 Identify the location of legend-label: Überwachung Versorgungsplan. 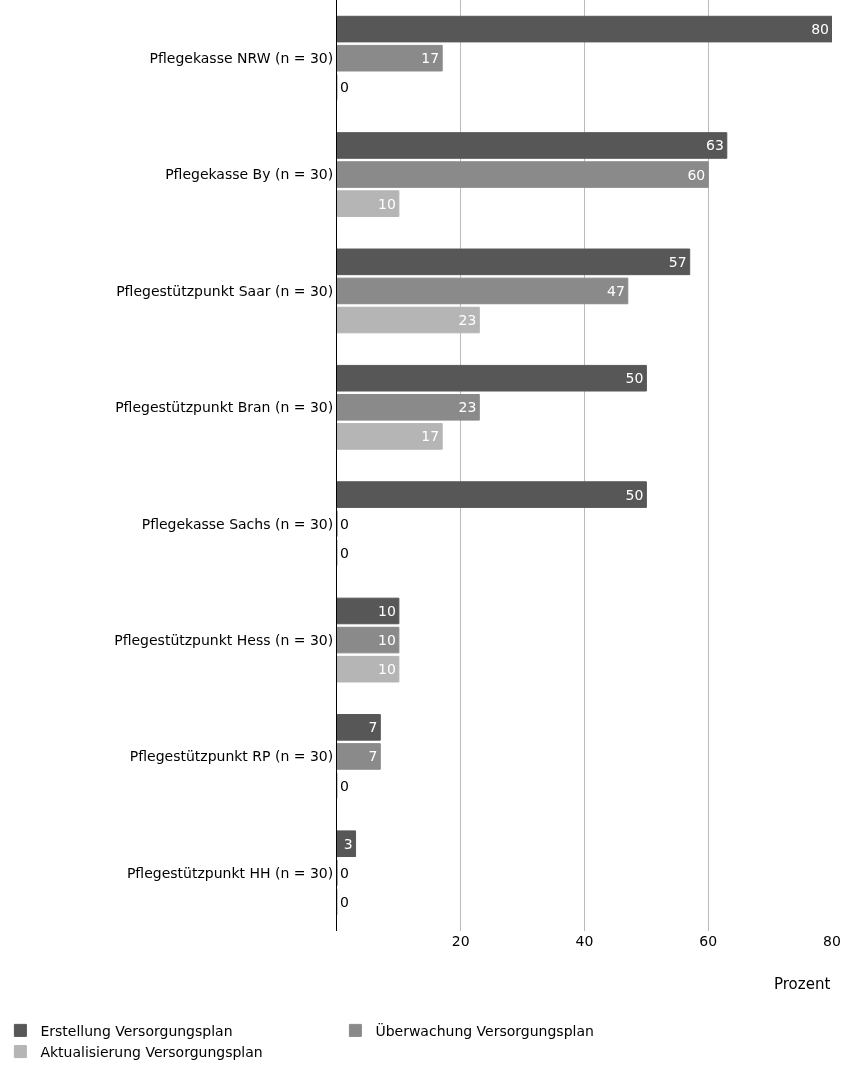
(484, 1030).